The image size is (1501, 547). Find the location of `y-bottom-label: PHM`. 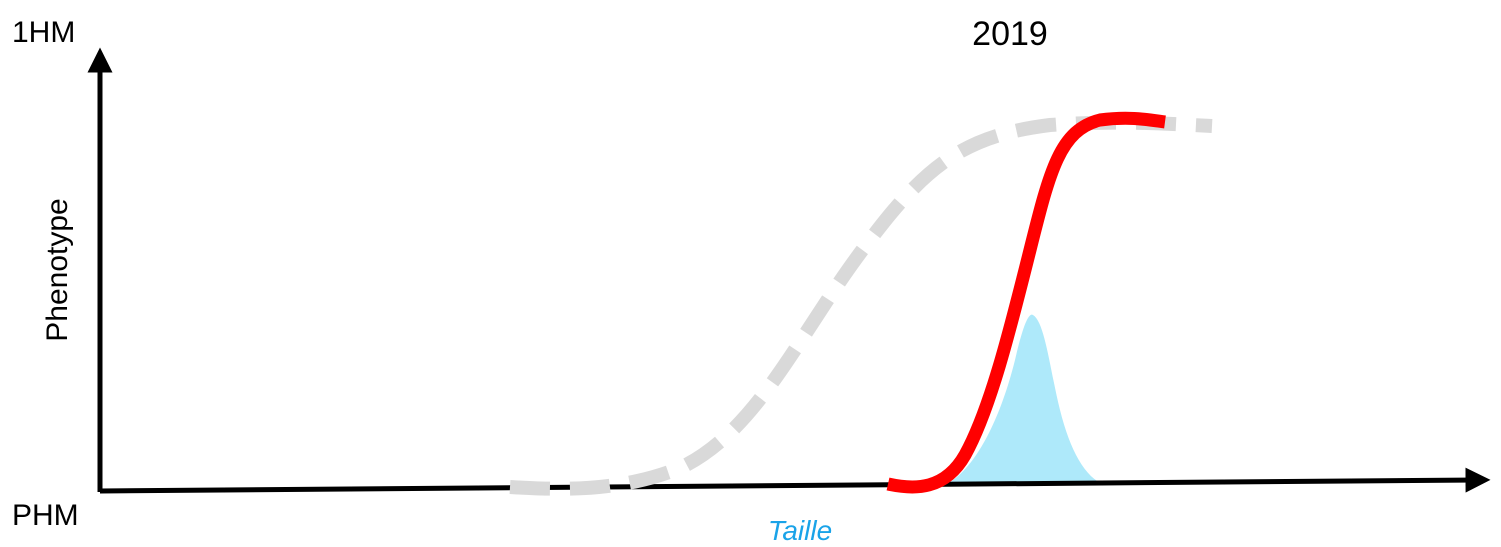

y-bottom-label: PHM is located at coordinates (45, 515).